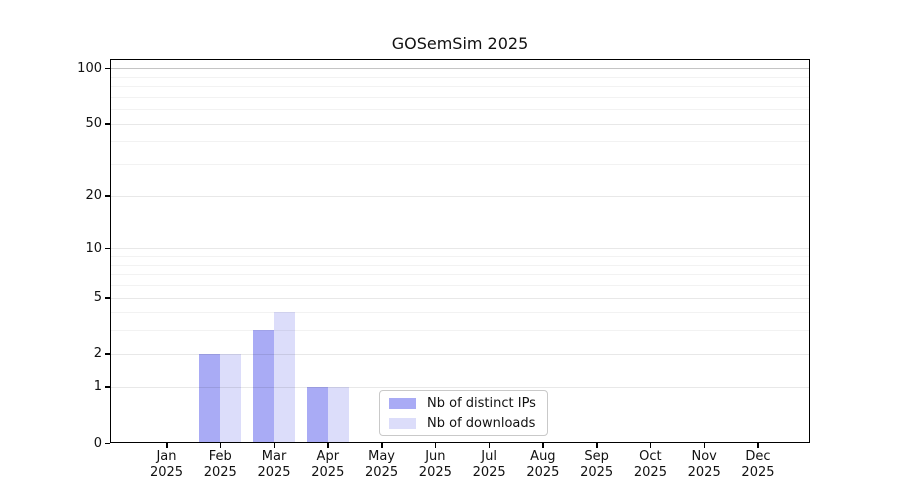 The image size is (900, 500). Describe the element at coordinates (402, 403) in the screenshot. I see `legend-swatch-distinct-ips` at that location.